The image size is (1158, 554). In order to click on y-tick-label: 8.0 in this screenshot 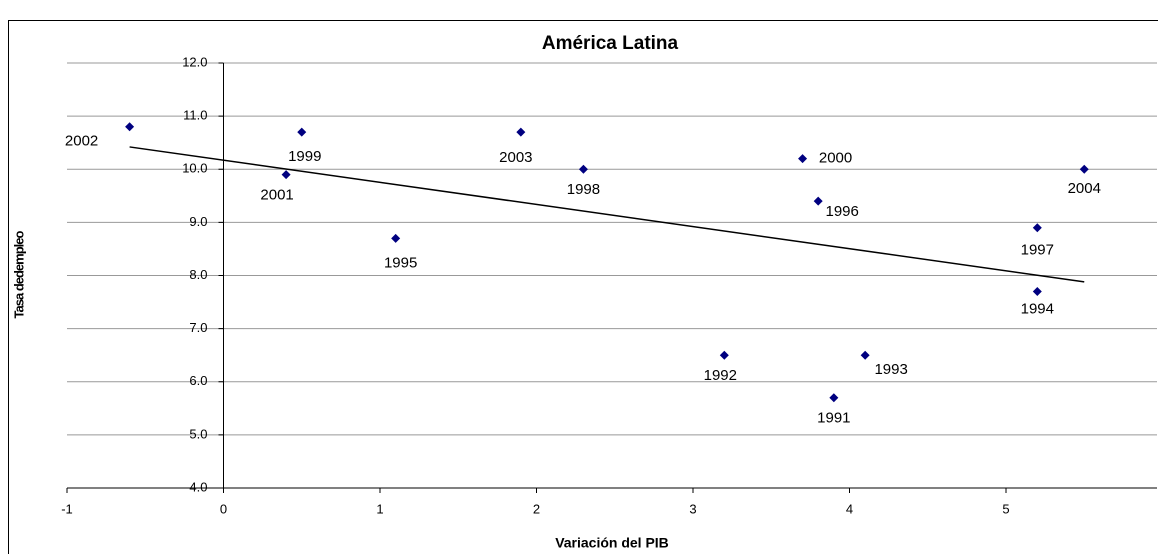, I will do `click(198, 274)`.